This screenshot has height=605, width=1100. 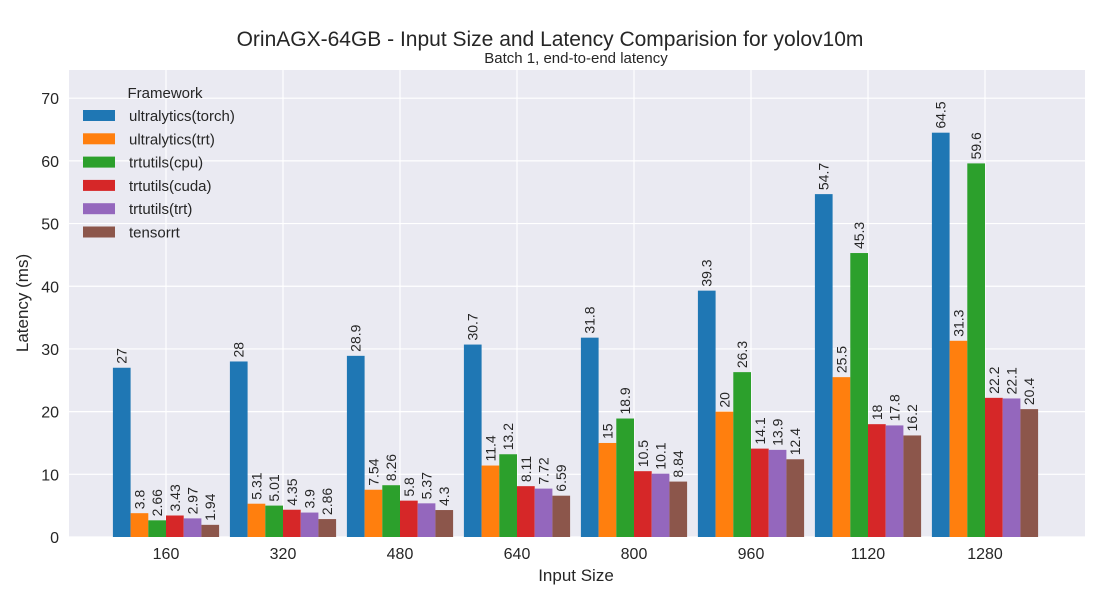 What do you see at coordinates (373, 471) in the screenshot?
I see `bar-value-label: 7.54` at bounding box center [373, 471].